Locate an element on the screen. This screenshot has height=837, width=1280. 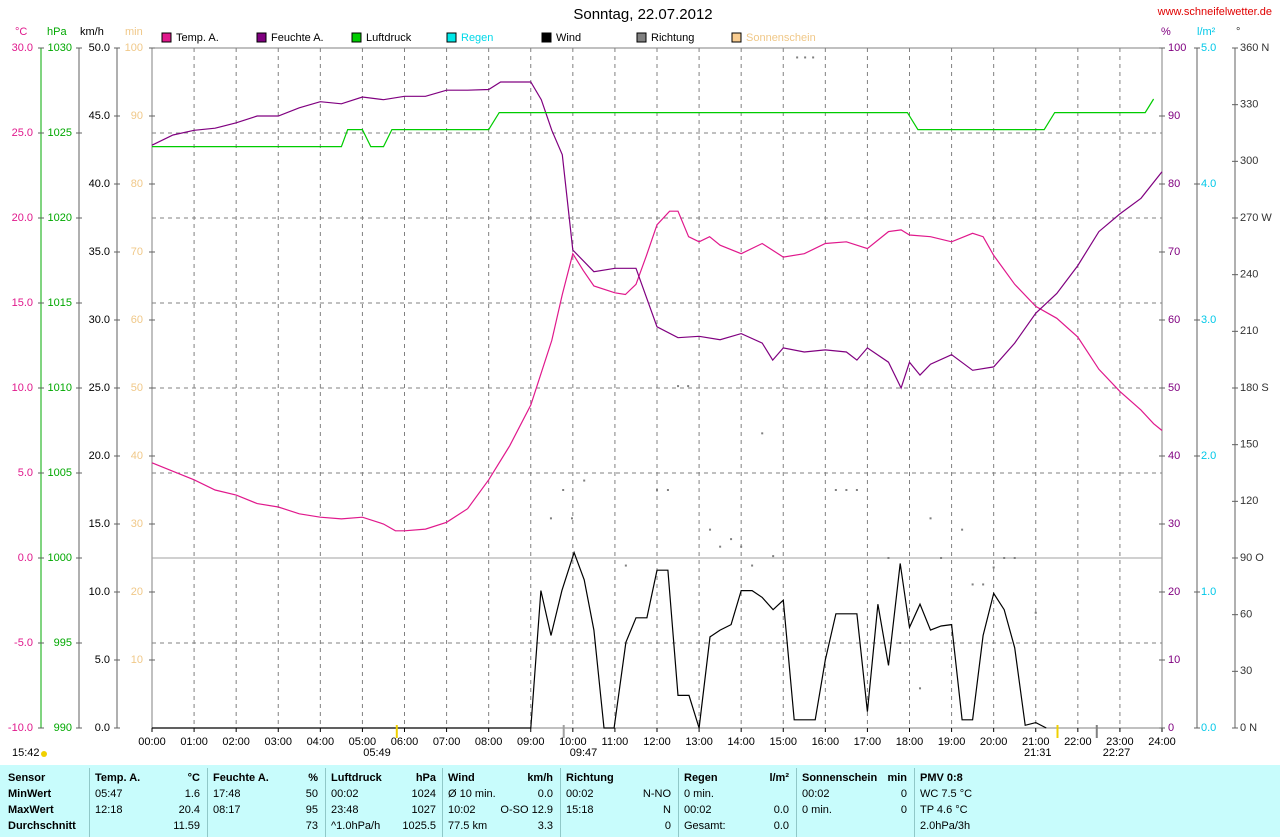
legend-label: Luftdruck is located at coordinates (389, 38).